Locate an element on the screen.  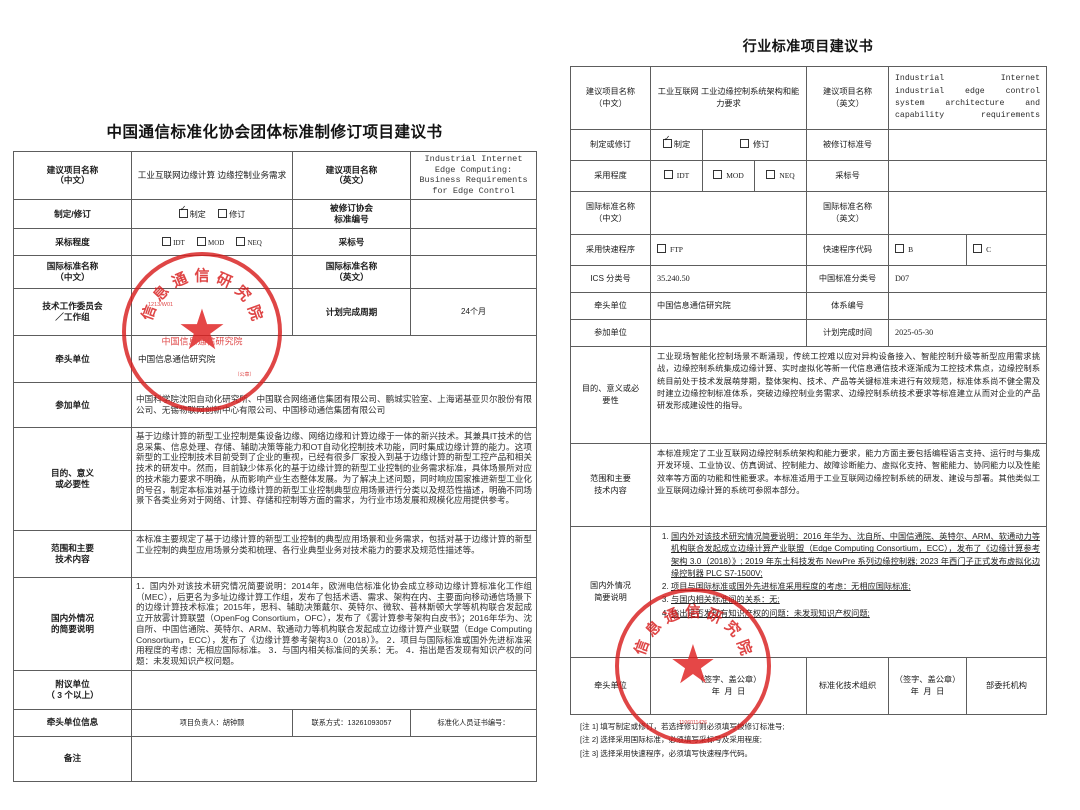
domestic-item-2: 项目与国际标准或国外先进标准采用程度的考虑：无相应国际标准; is located at coordinates (791, 587).